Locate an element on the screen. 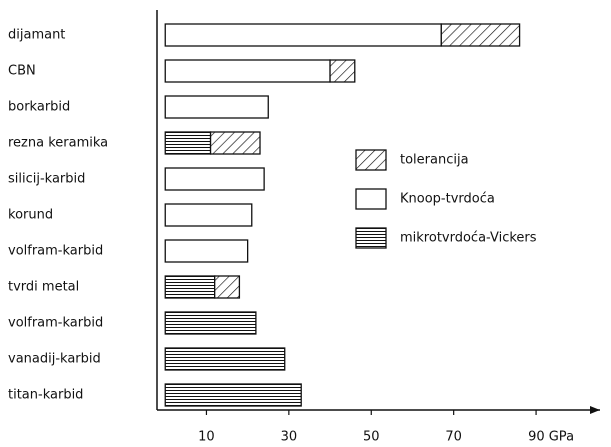  x-tick-label: 30 is located at coordinates (289, 437).